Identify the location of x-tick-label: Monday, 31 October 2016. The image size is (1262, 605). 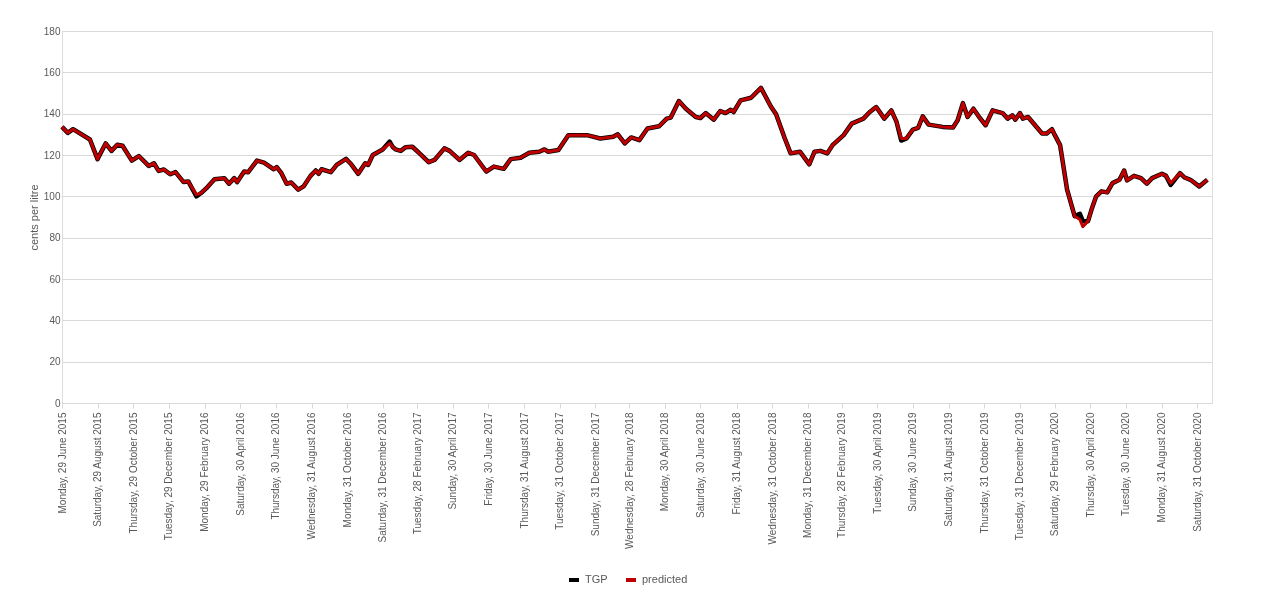
(347, 470).